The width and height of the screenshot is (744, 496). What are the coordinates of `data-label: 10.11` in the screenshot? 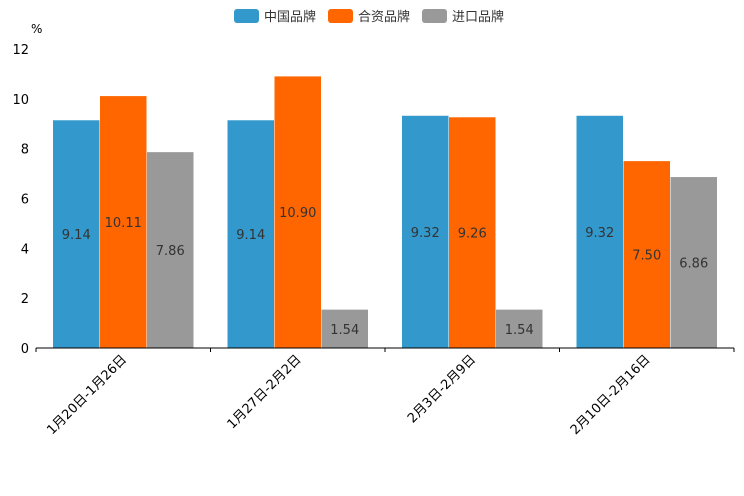 It's located at (123, 223).